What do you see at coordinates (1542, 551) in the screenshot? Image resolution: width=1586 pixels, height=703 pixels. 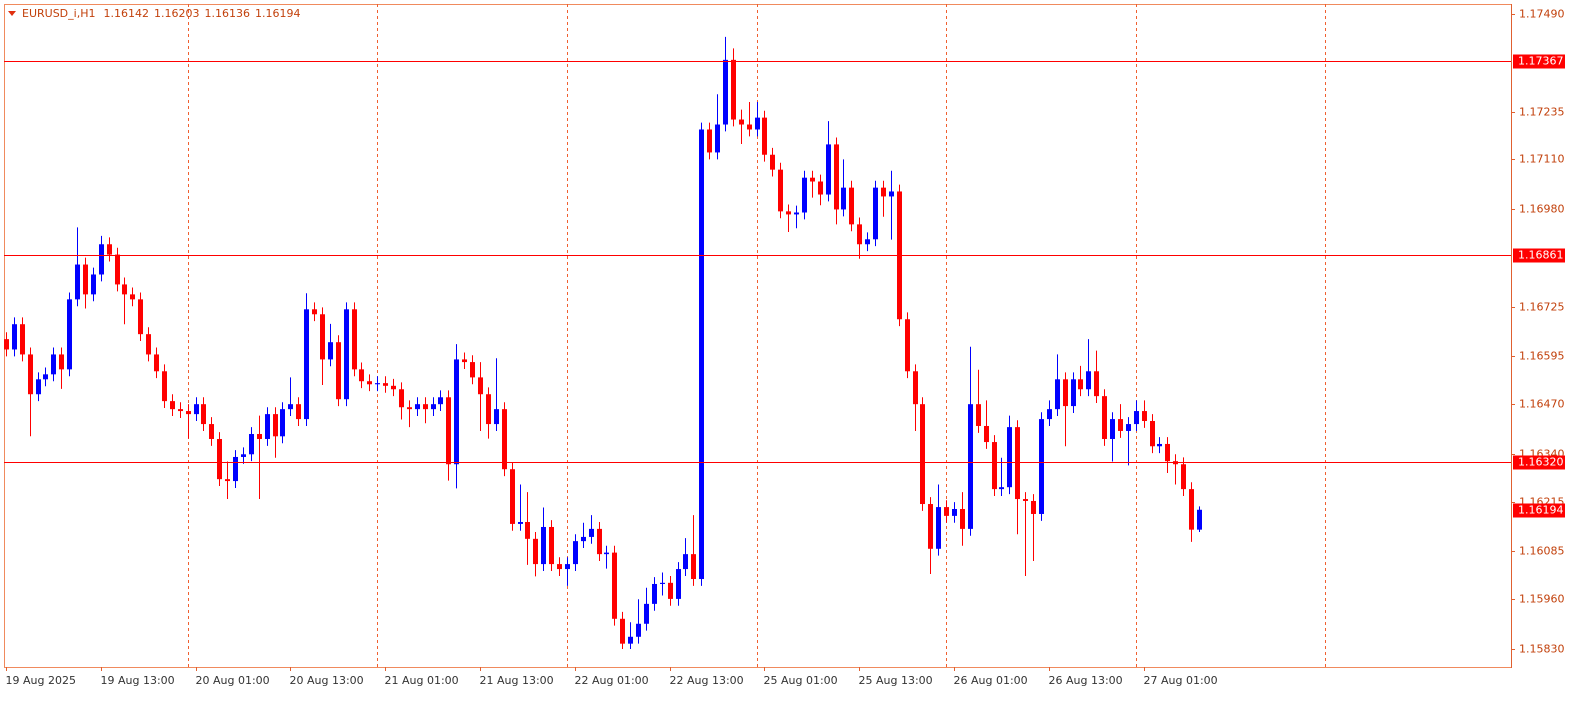 I see `y-tick-label: 1.16085` at bounding box center [1542, 551].